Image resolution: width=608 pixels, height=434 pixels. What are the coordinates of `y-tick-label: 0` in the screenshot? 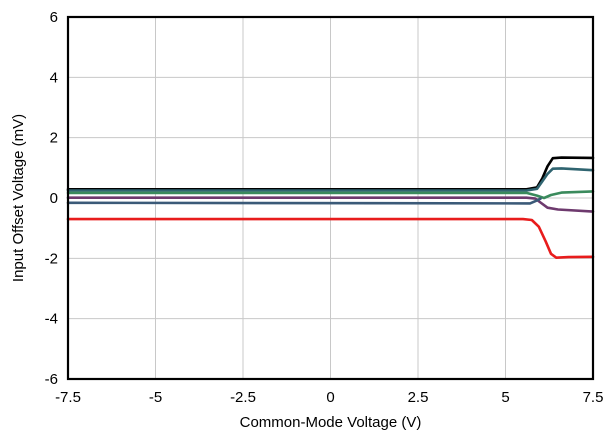 It's located at (54, 198).